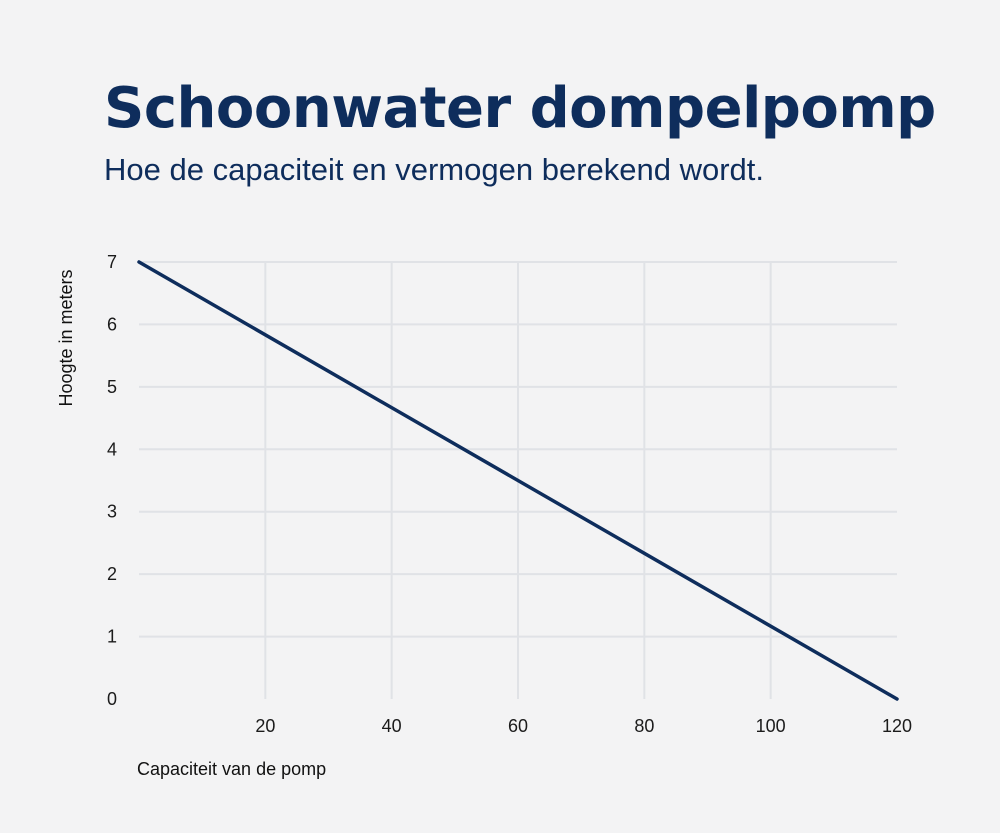  I want to click on x-tick-label: 80, so click(644, 726).